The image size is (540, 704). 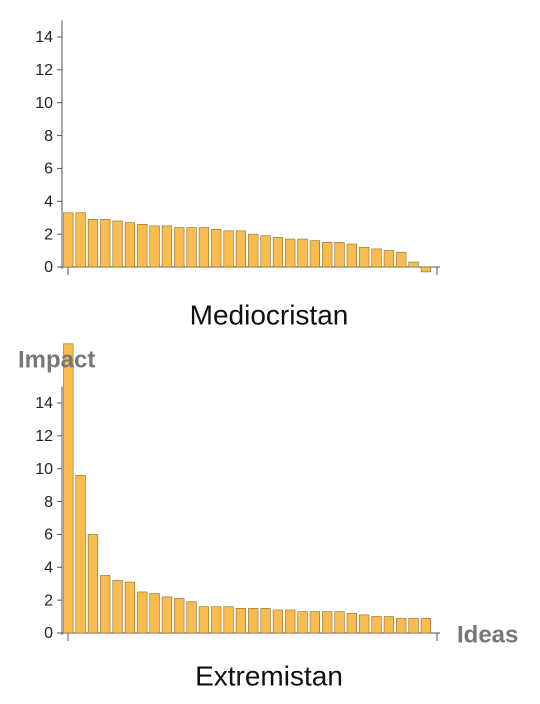 I want to click on y-axis-label: Impact, so click(x=56, y=359).